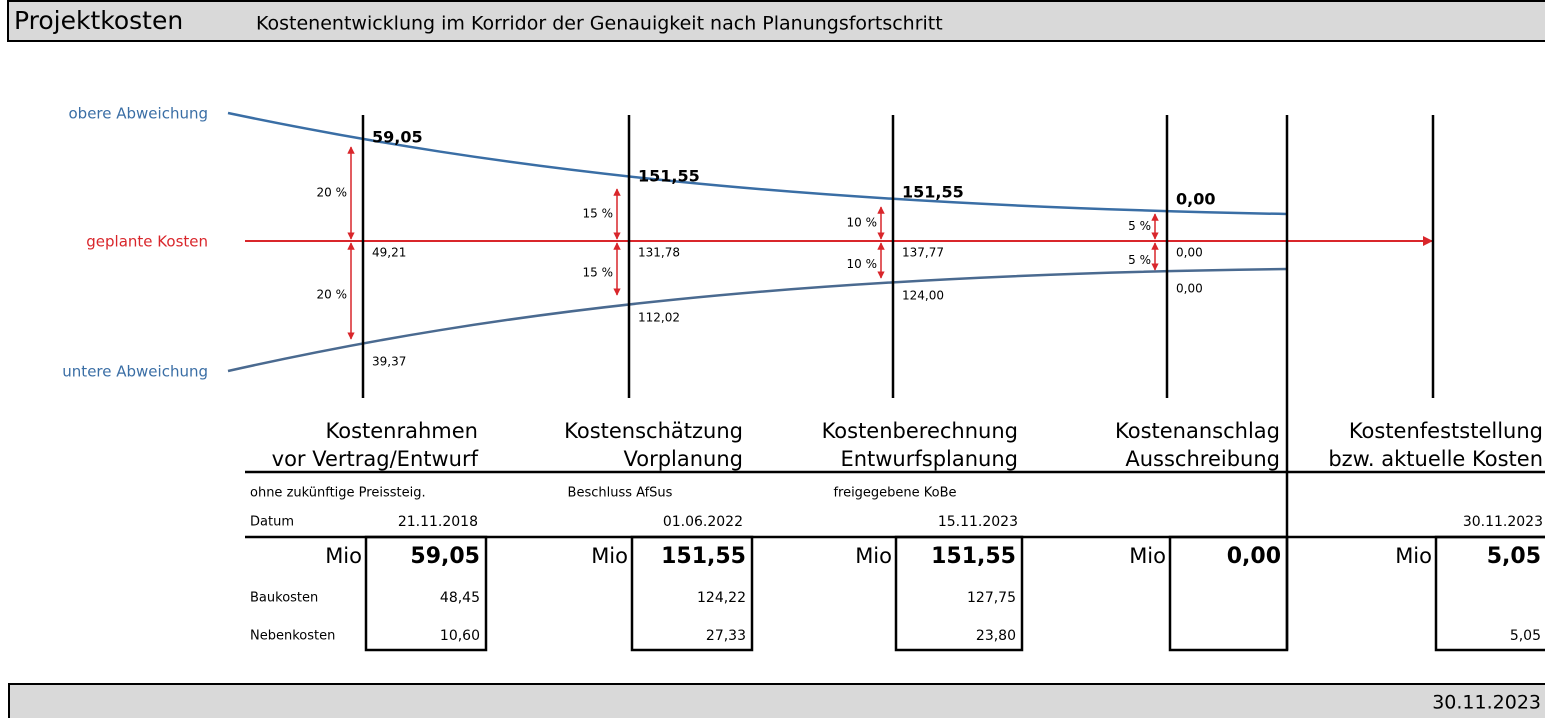 This screenshot has height=718, width=1545. I want to click on pct-down: 20 %, so click(332, 295).